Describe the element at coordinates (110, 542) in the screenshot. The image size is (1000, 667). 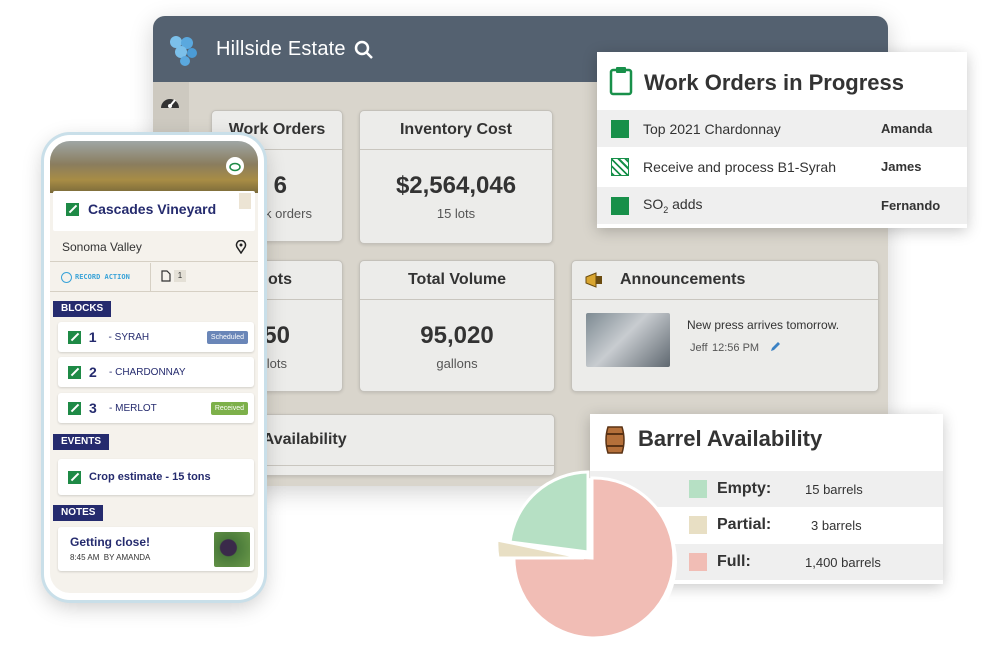
I see `note-title: Getting close!` at that location.